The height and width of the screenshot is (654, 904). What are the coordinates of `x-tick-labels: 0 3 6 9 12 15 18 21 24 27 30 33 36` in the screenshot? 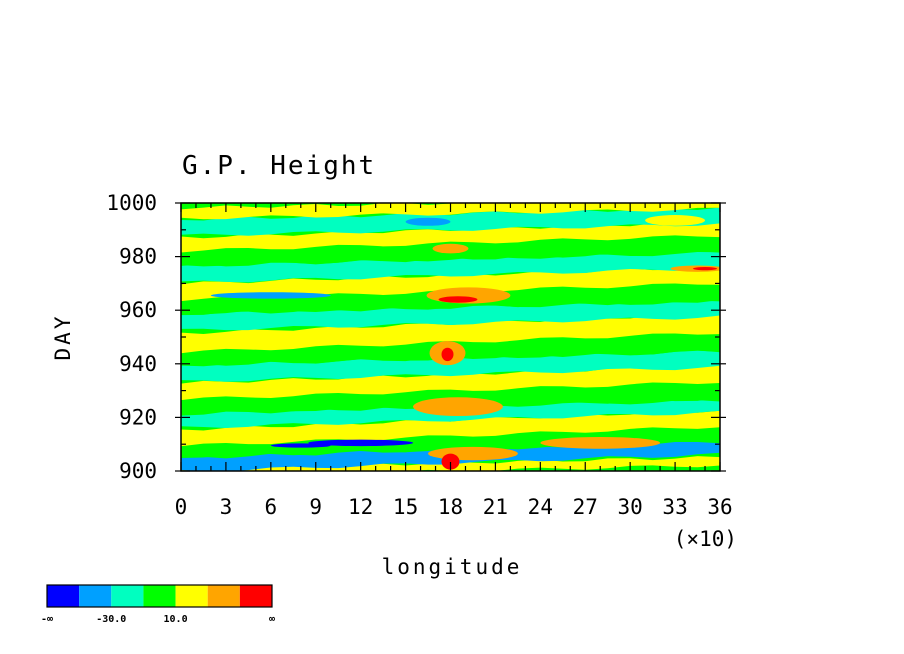 It's located at (454, 507).